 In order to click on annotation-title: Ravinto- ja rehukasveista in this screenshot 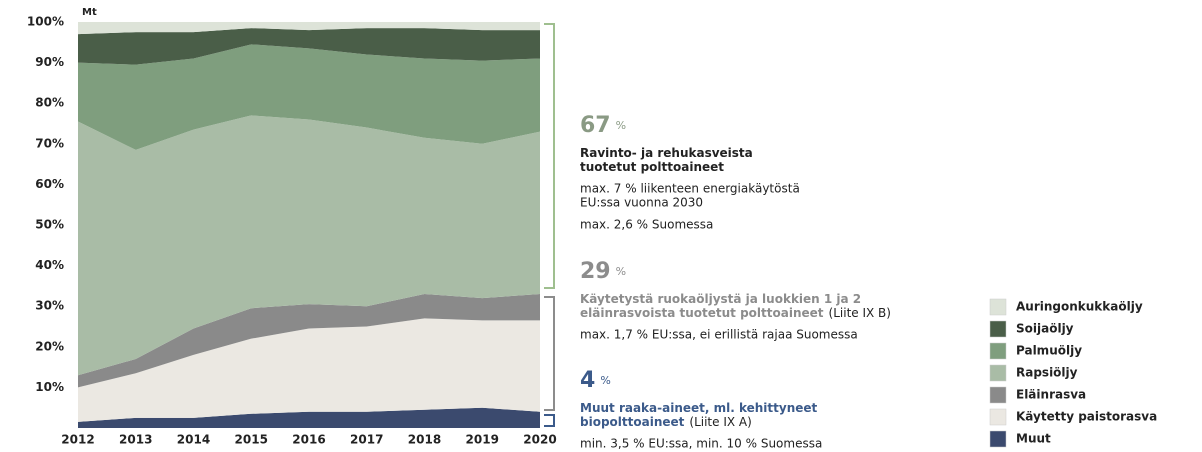, I will do `click(666, 153)`.